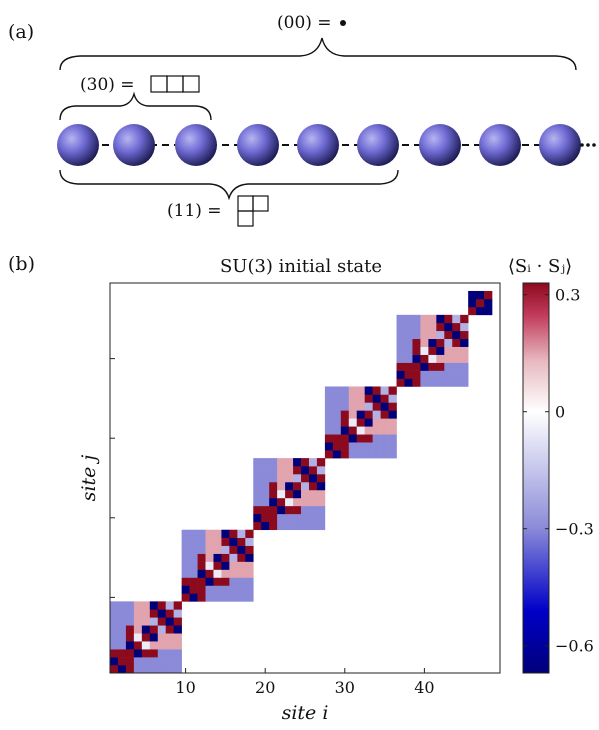 The image size is (599, 730). Describe the element at coordinates (540, 266) in the screenshot. I see `colorbar-label: ⟨Sᵢ · Sⱼ⟩` at that location.